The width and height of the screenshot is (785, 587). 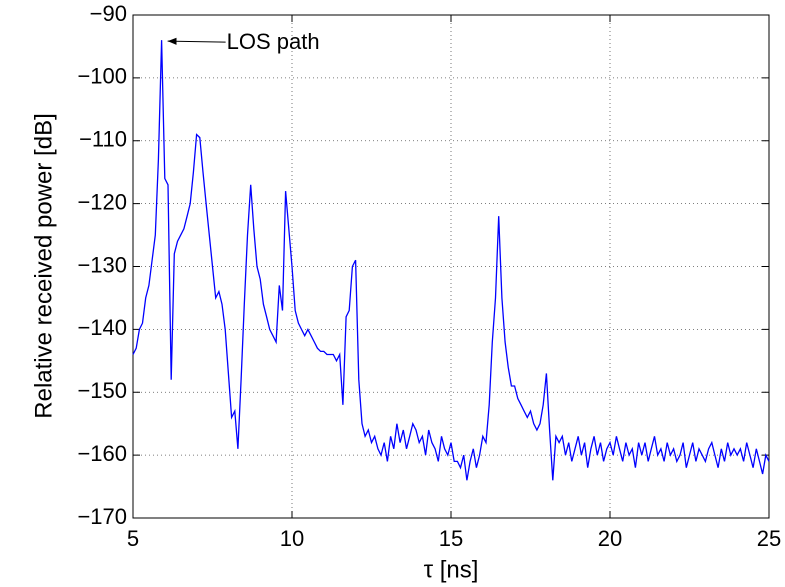 I want to click on y-tick-label: −150, so click(x=102, y=390).